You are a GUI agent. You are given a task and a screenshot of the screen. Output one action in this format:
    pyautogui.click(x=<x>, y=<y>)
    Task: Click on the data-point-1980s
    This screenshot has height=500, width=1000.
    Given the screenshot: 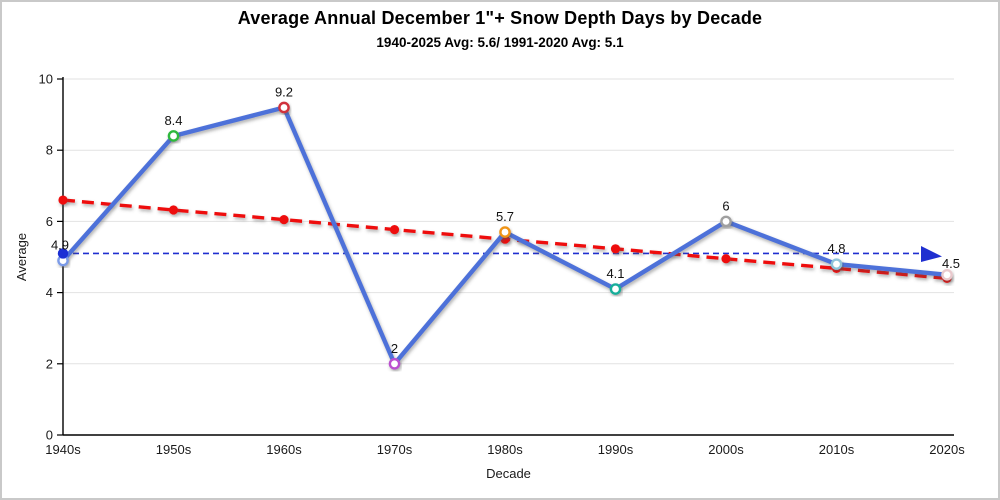 What is the action you would take?
    pyautogui.click(x=505, y=232)
    